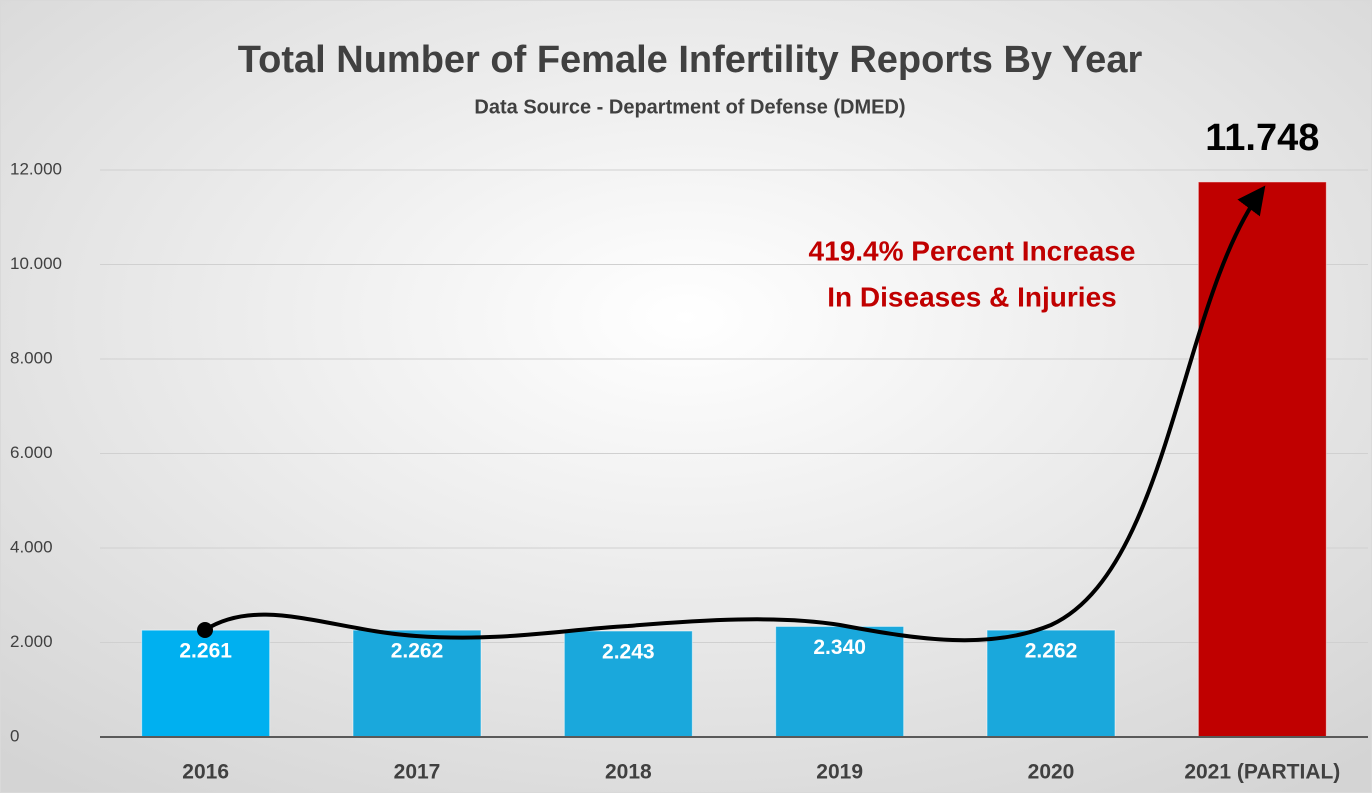  I want to click on y-tick-label: 12.000, so click(36, 168).